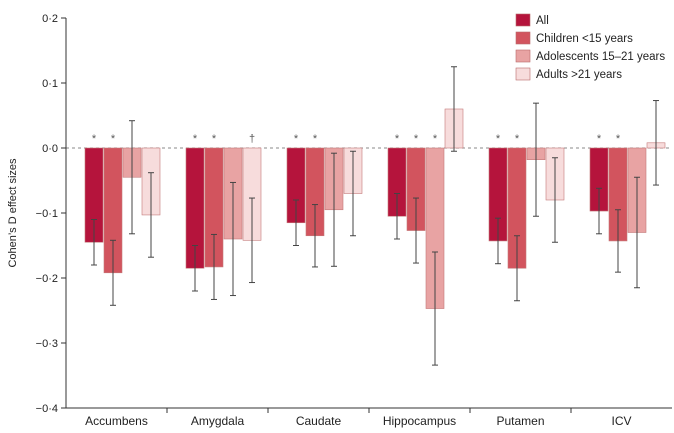 The width and height of the screenshot is (674, 433). What do you see at coordinates (520, 421) in the screenshot?
I see `x-category-label: Putamen` at bounding box center [520, 421].